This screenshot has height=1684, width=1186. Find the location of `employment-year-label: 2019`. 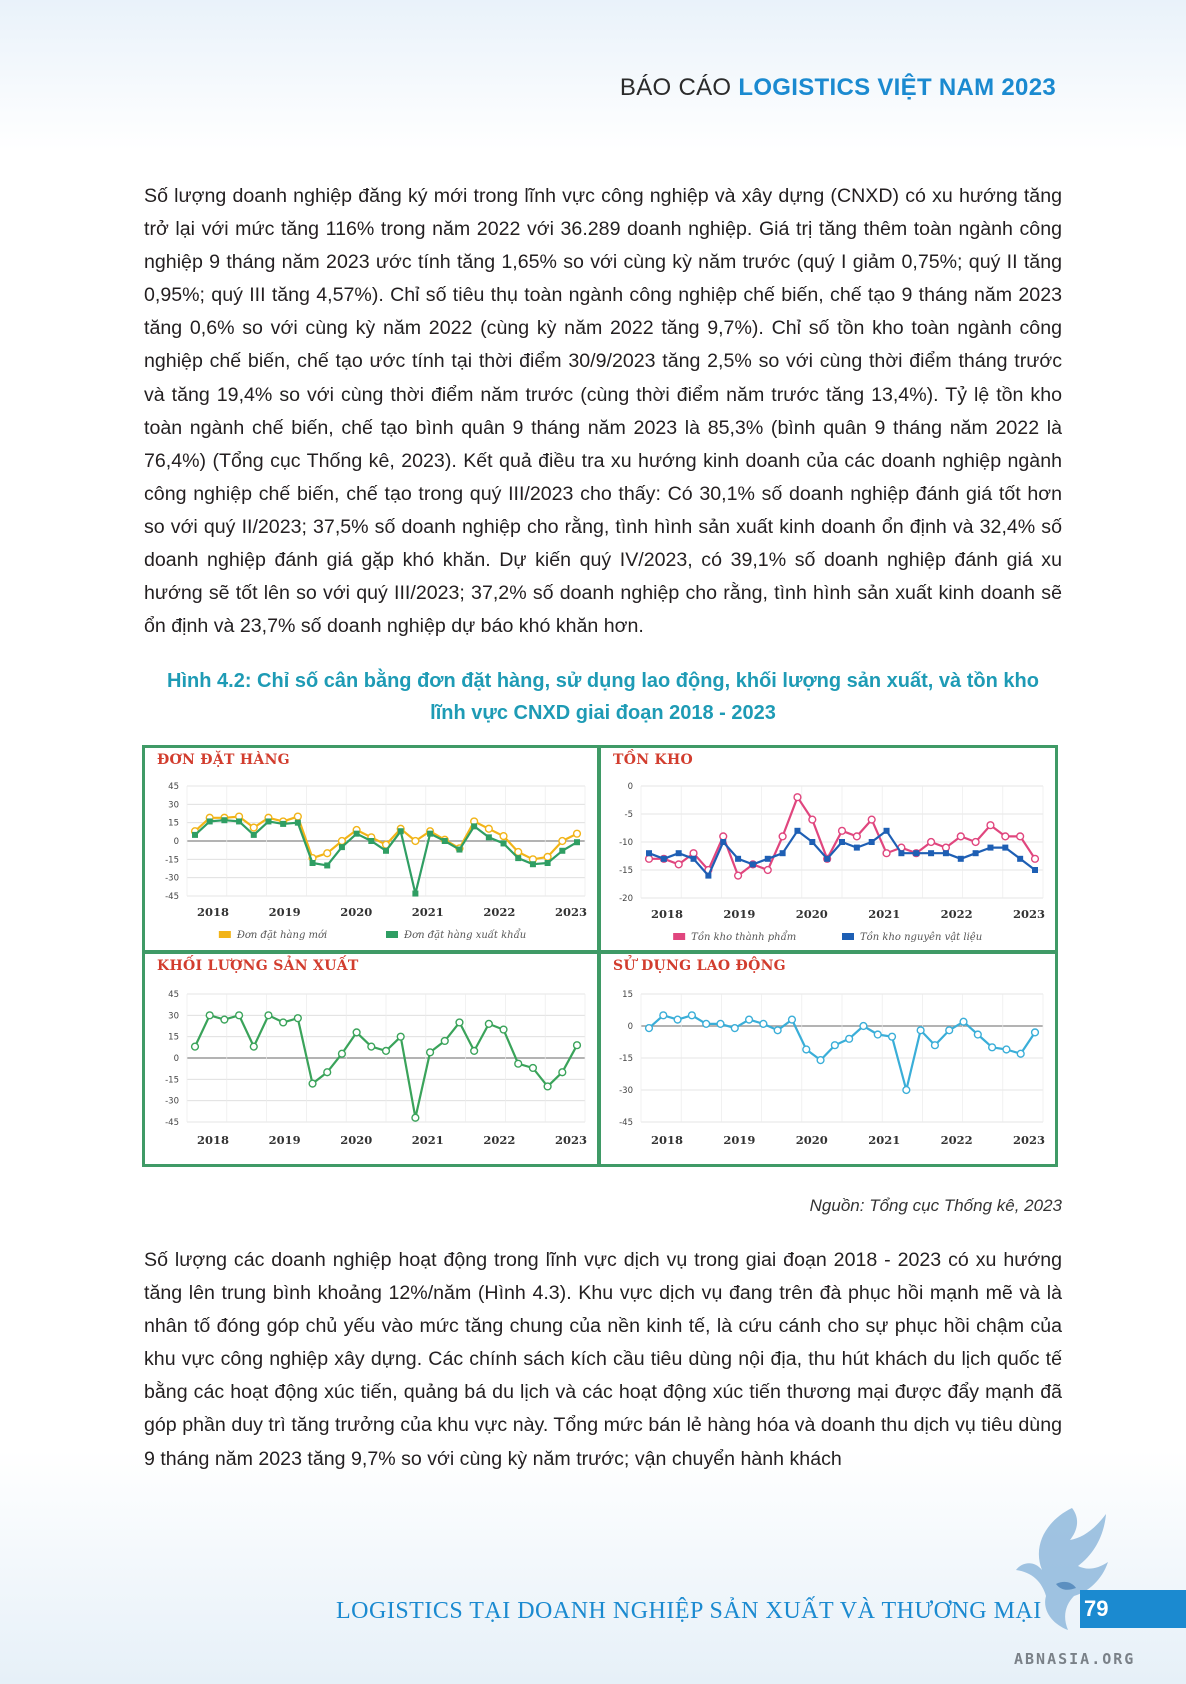

employment-year-label: 2019 is located at coordinates (739, 1140).